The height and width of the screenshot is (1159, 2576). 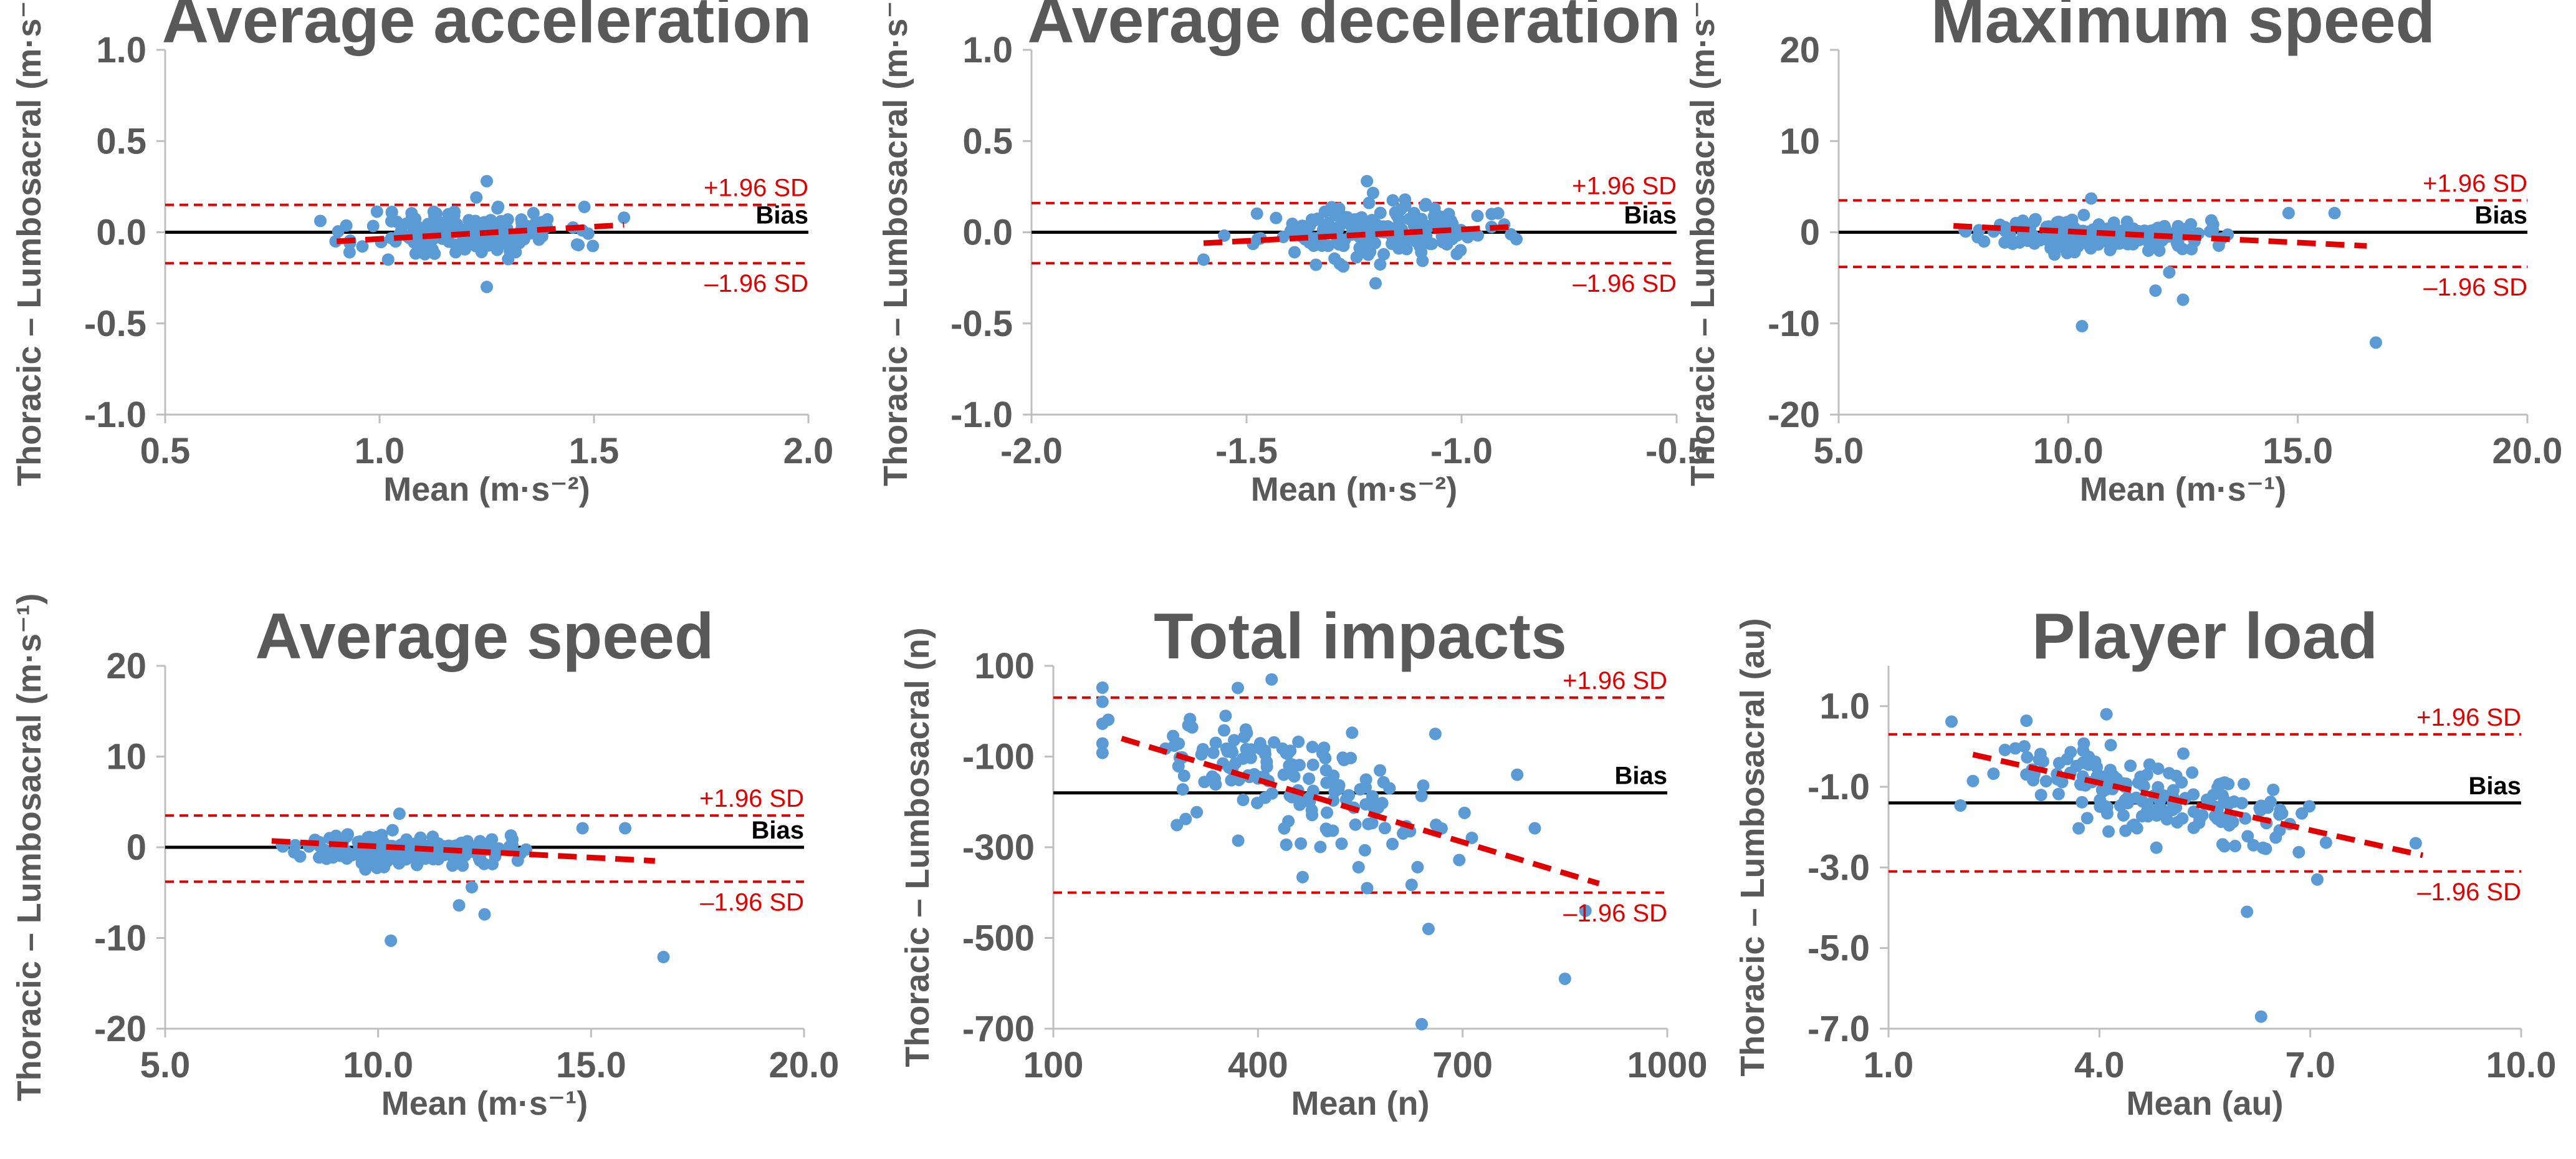 I want to click on chart-title: Maximum speed, so click(x=2183, y=28).